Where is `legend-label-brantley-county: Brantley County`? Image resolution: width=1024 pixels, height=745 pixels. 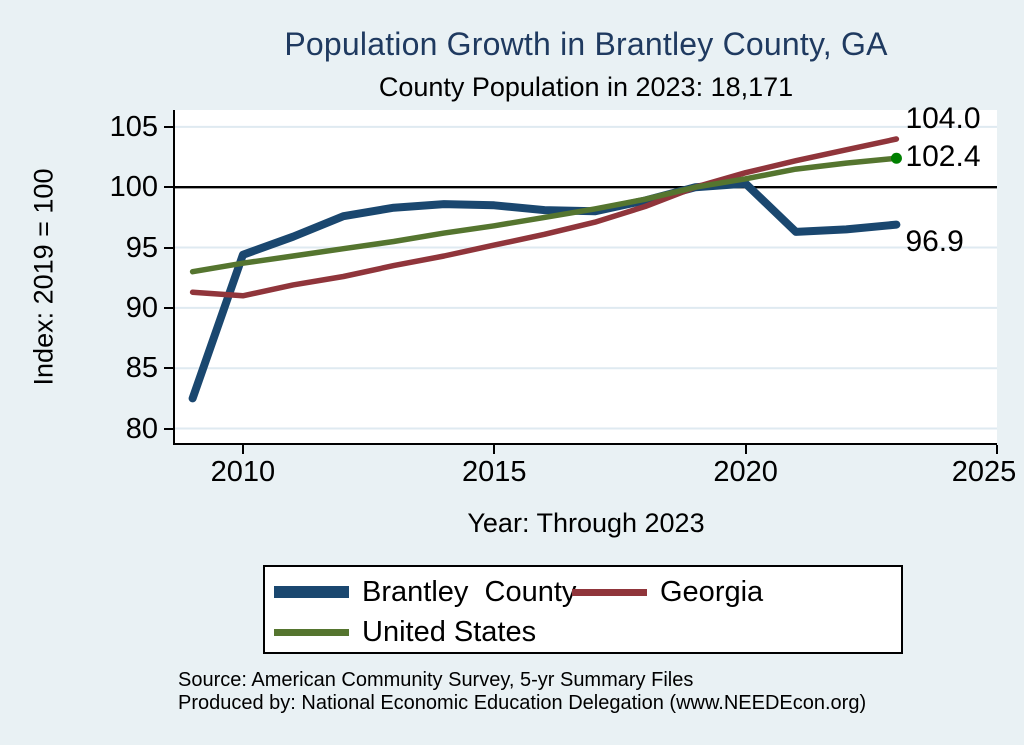 legend-label-brantley-county: Brantley County is located at coordinates (469, 591).